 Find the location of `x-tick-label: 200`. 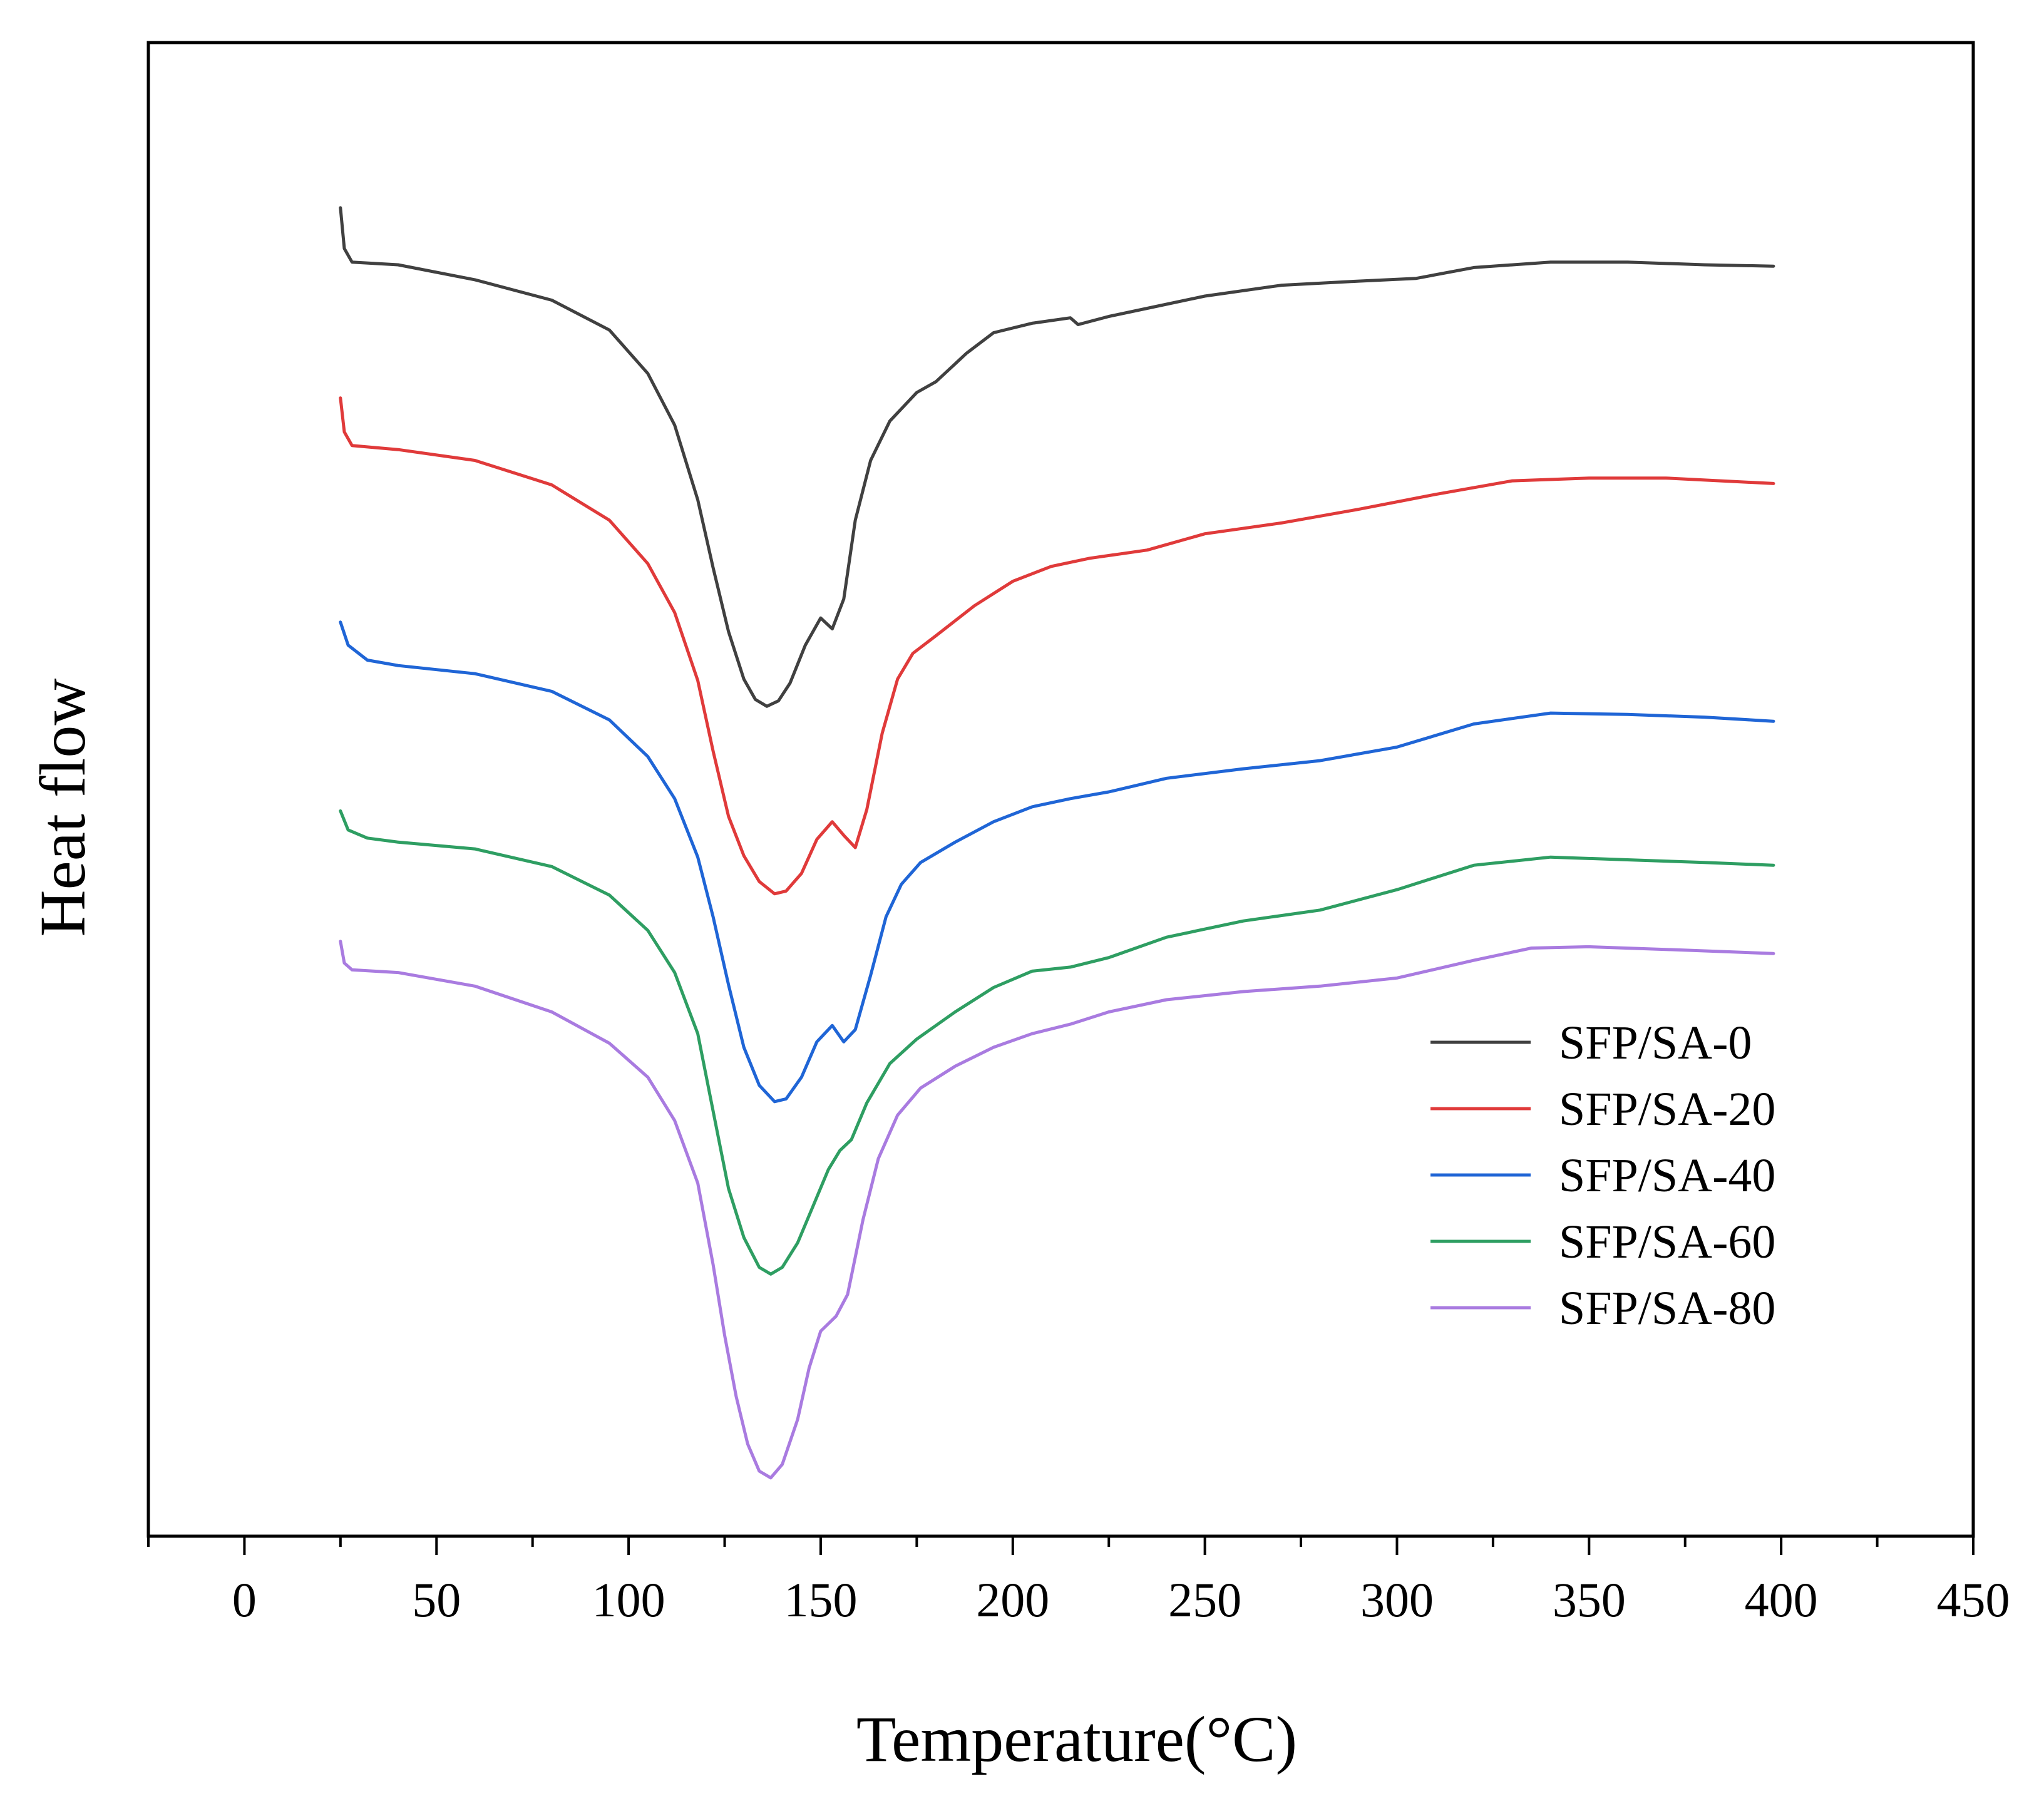

x-tick-label: 200 is located at coordinates (1012, 1600).